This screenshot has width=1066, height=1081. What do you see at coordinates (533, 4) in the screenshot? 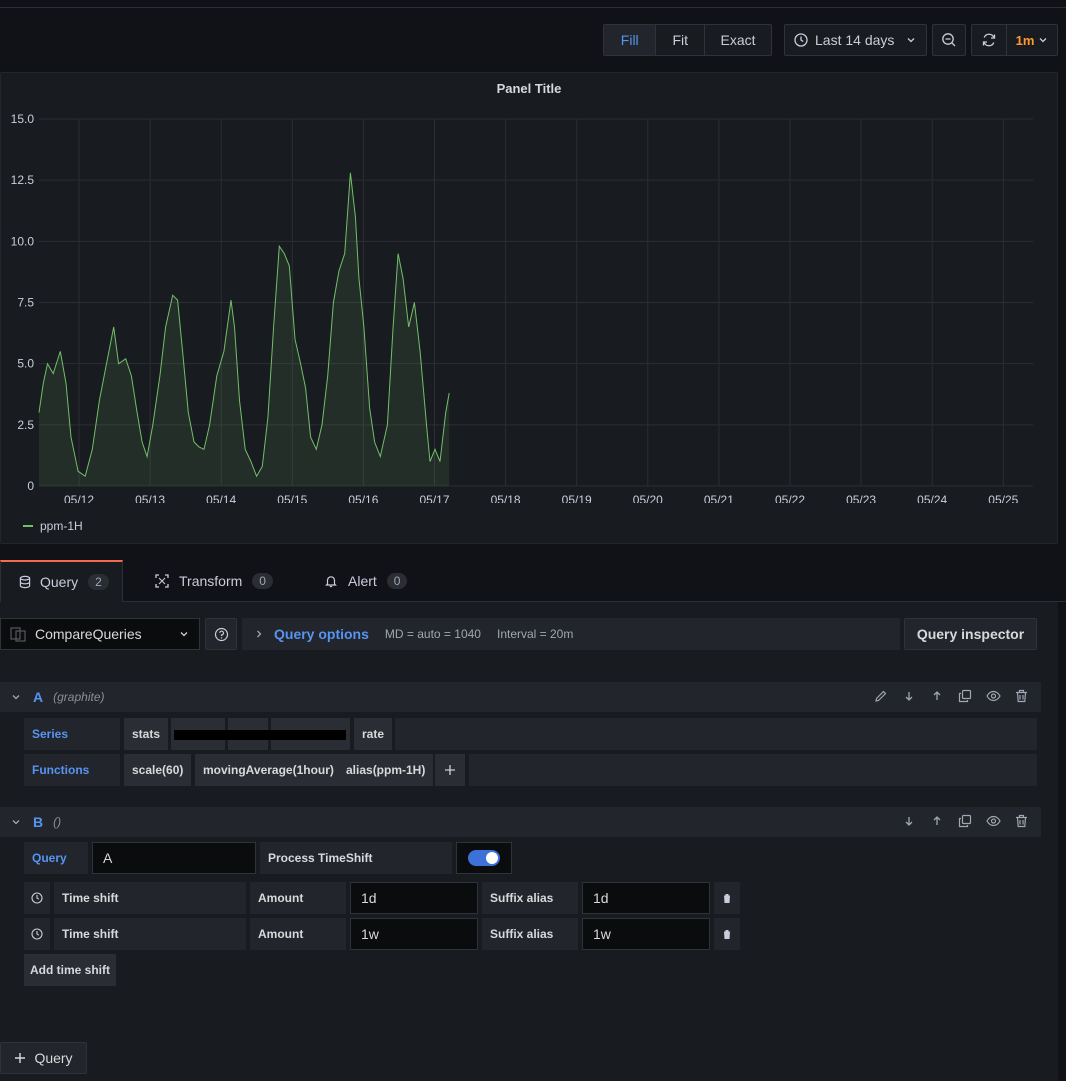
I see `top-bar` at bounding box center [533, 4].